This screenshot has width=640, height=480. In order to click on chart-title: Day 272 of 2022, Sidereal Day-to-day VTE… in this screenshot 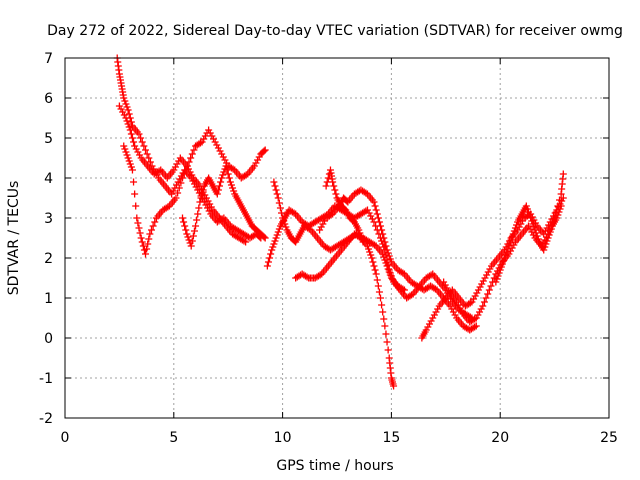, I will do `click(335, 31)`.